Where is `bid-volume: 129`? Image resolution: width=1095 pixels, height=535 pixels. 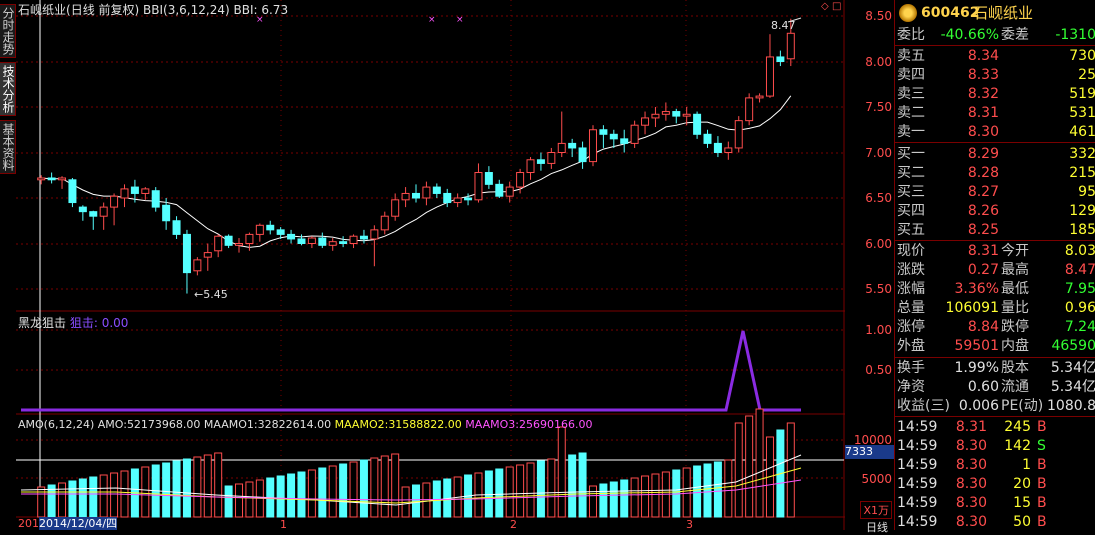 bid-volume: 129 is located at coordinates (1082, 211).